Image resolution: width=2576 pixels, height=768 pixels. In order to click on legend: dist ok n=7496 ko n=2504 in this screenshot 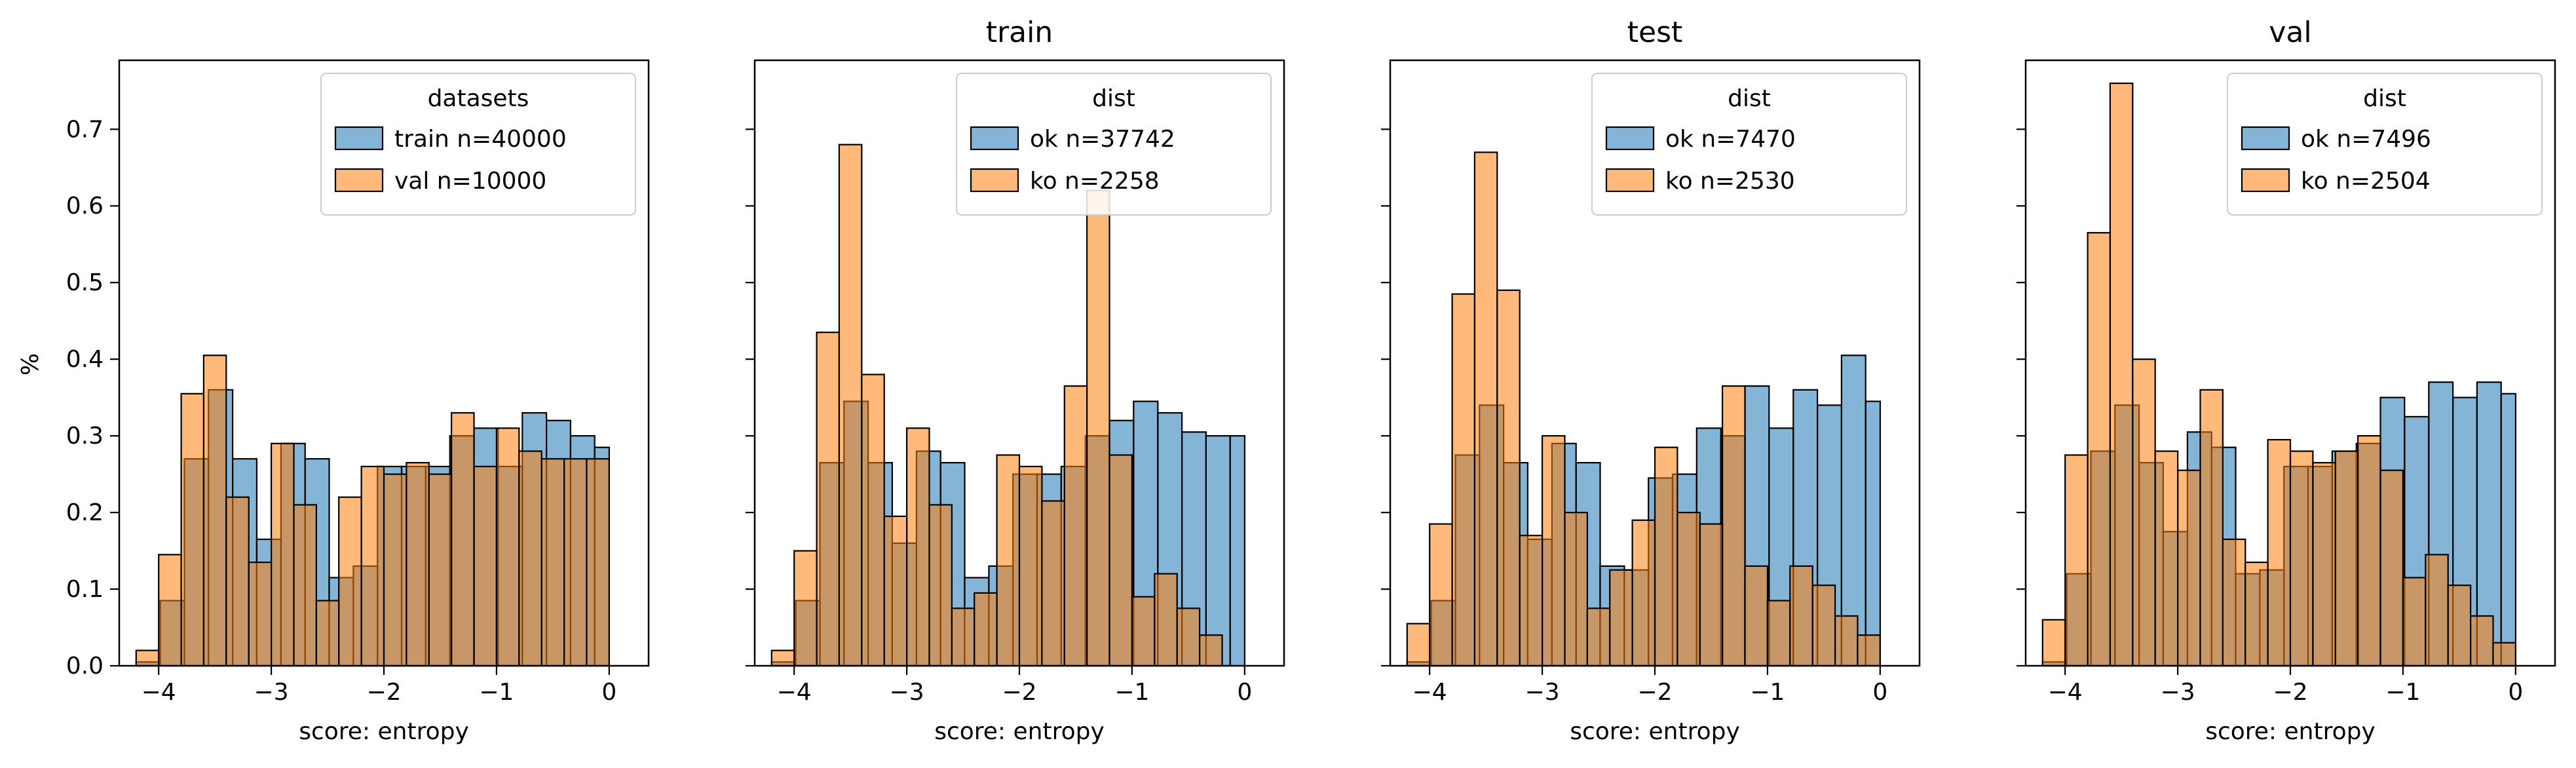, I will do `click(2385, 144)`.